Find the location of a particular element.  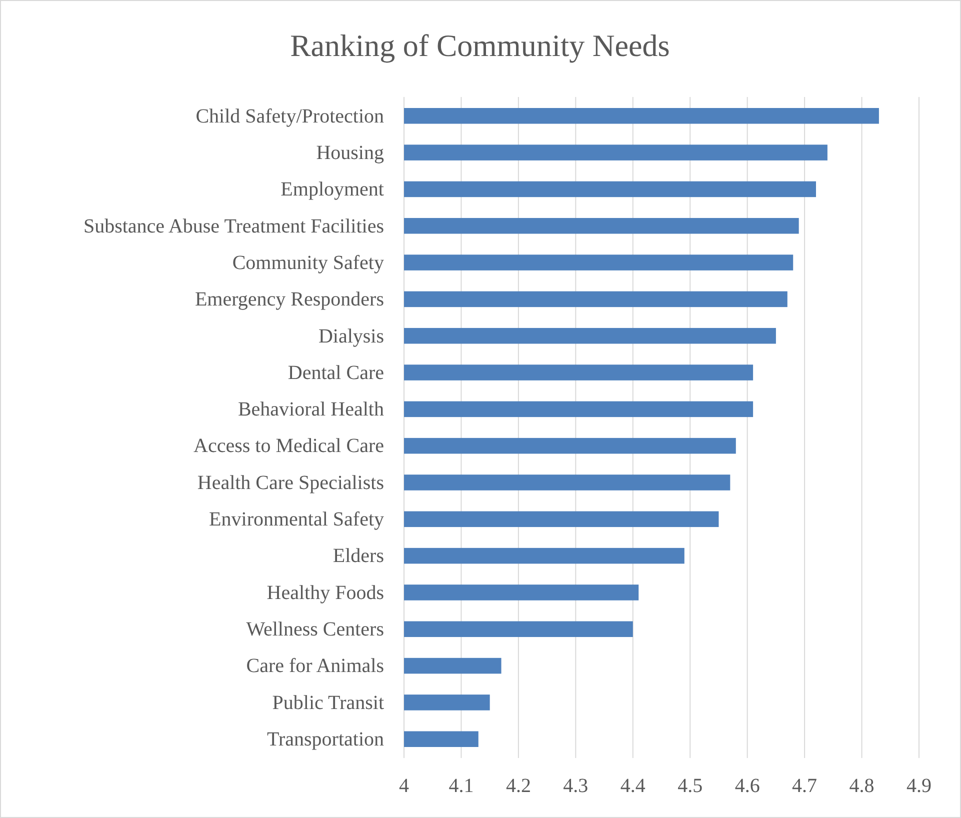

y-tick-label: Access to Medical Care is located at coordinates (289, 446).